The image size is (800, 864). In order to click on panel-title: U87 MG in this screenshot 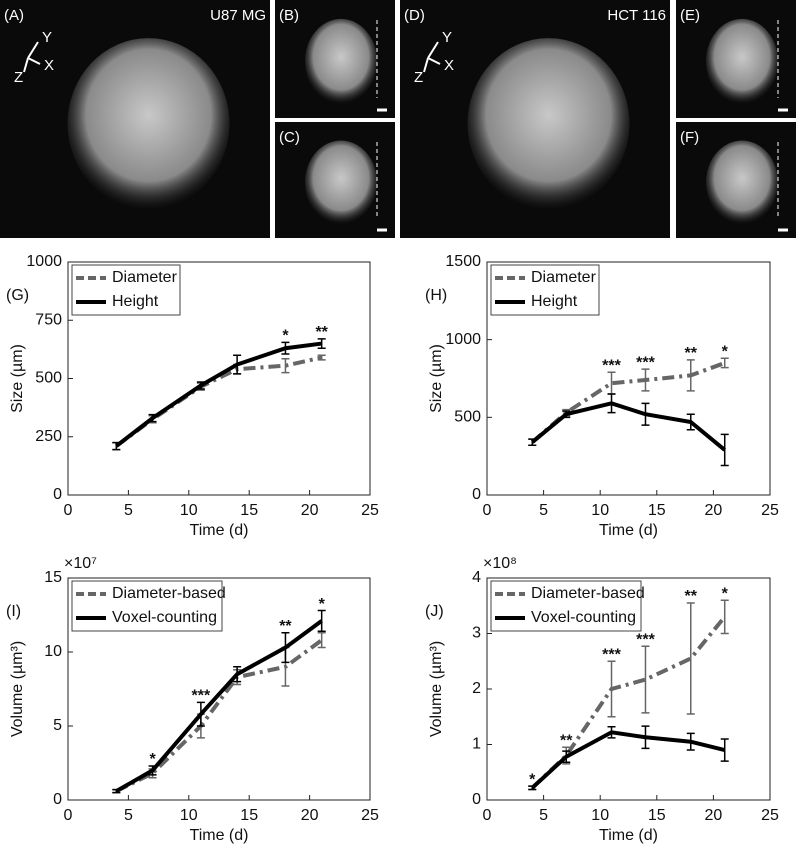, I will do `click(238, 15)`.